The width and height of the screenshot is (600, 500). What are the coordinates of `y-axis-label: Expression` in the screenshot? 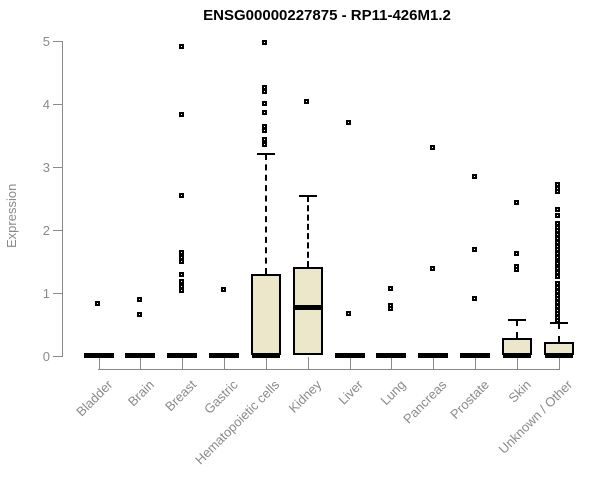 It's located at (11, 215).